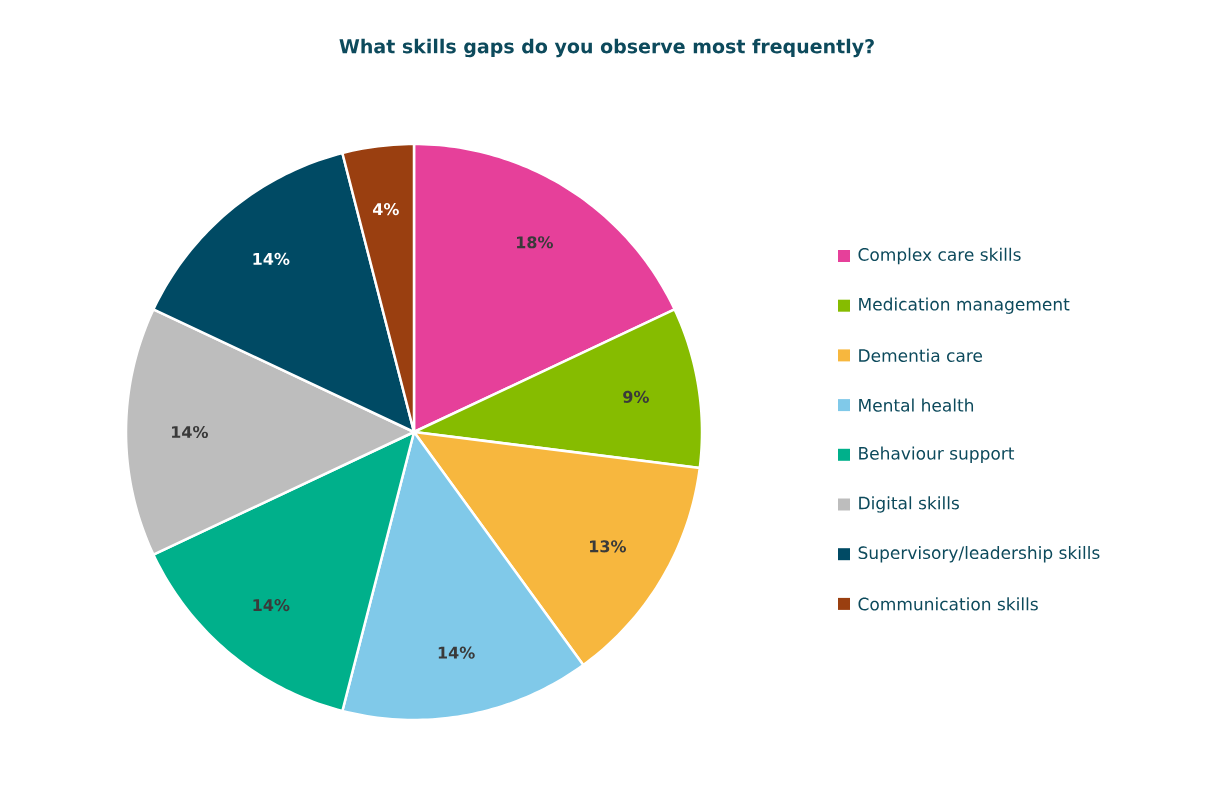 Image resolution: width=1208 pixels, height=788 pixels. What do you see at coordinates (916, 405) in the screenshot?
I see `legend-label: Mental health` at bounding box center [916, 405].